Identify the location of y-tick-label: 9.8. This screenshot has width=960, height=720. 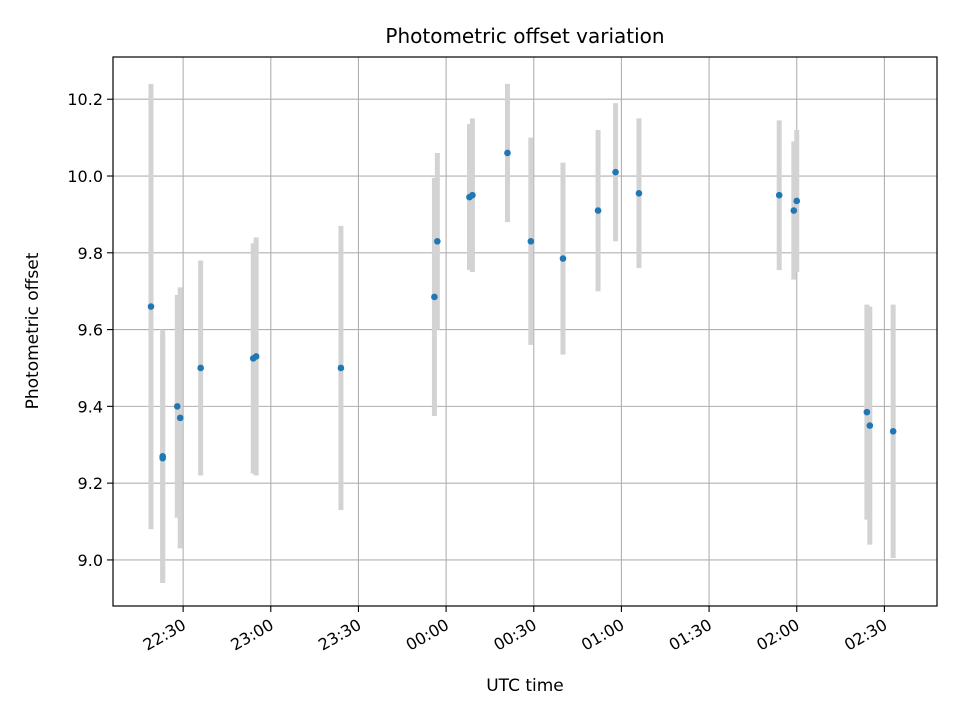
(90, 253).